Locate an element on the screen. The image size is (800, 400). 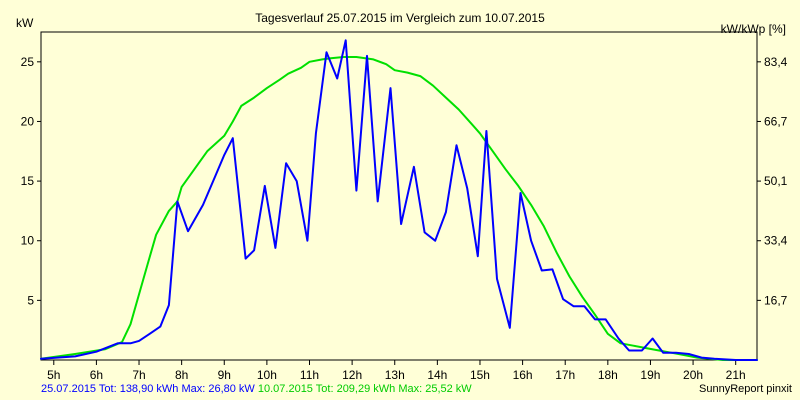
x-tick-label: 18h is located at coordinates (608, 375).